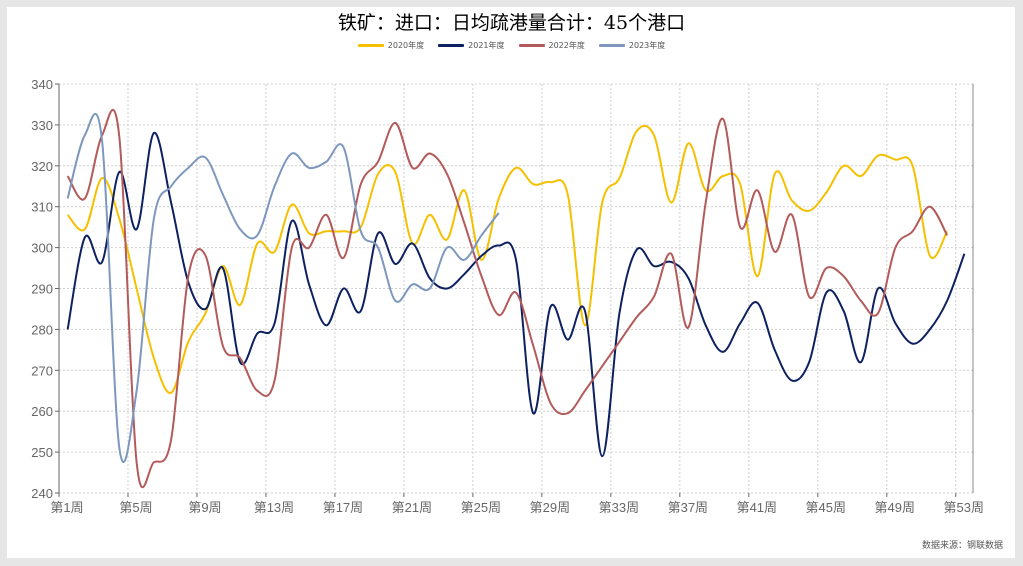 This screenshot has height=566, width=1023. Describe the element at coordinates (412, 507) in the screenshot. I see `x-tick-label: 第21周` at that location.